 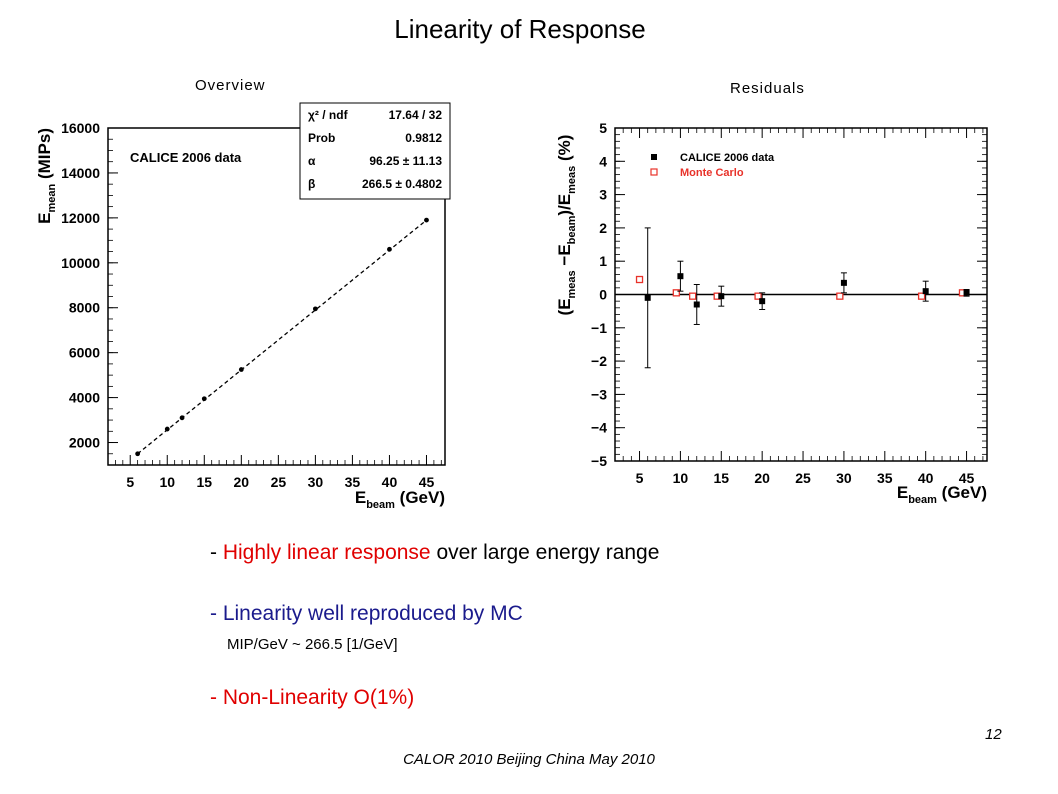 What do you see at coordinates (844, 478) in the screenshot?
I see `residuals-x-tick-label: 30` at bounding box center [844, 478].